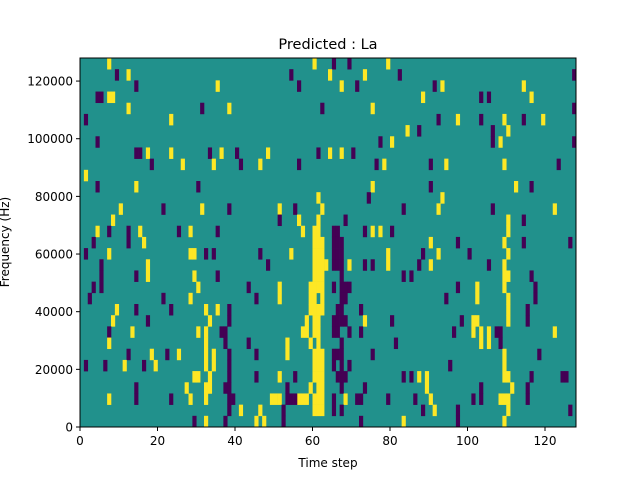  What do you see at coordinates (50, 82) in the screenshot?
I see `y-tick-label: 120000` at bounding box center [50, 82].